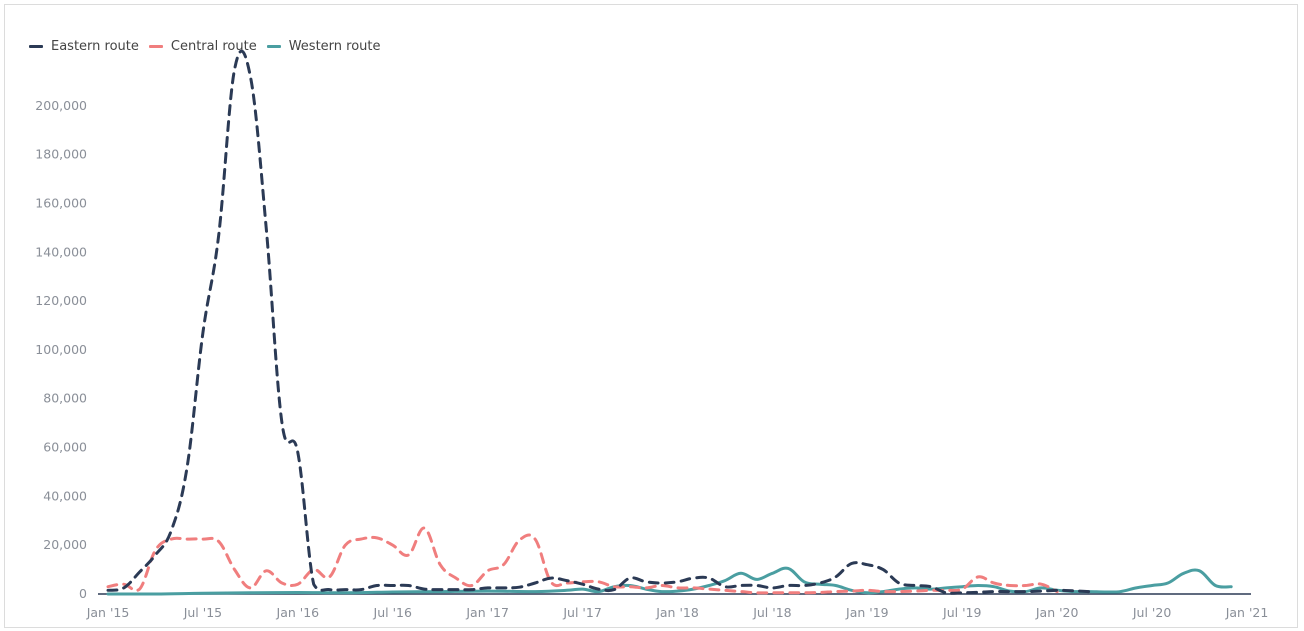 The height and width of the screenshot is (631, 1304). Describe the element at coordinates (61, 300) in the screenshot. I see `y-tick-label: 120,000` at that location.